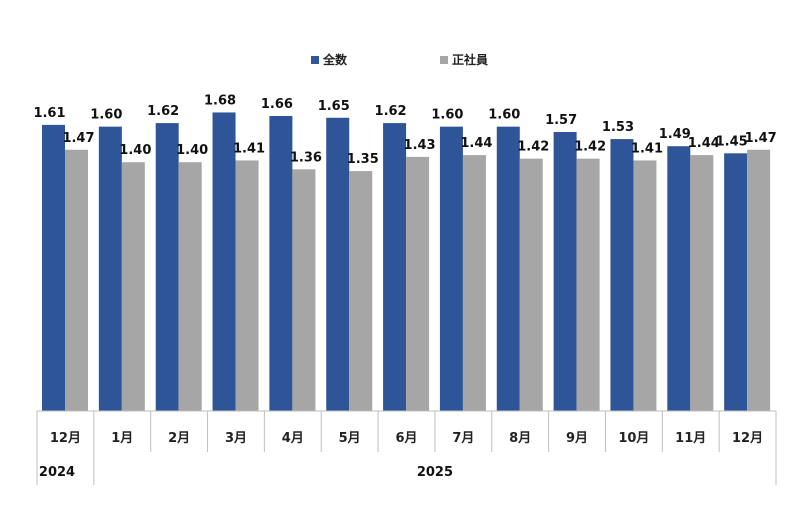 Image resolution: width=800 pixels, height=526 pixels. What do you see at coordinates (306, 157) in the screenshot?
I see `data-label-regular-4: 1.36` at bounding box center [306, 157].